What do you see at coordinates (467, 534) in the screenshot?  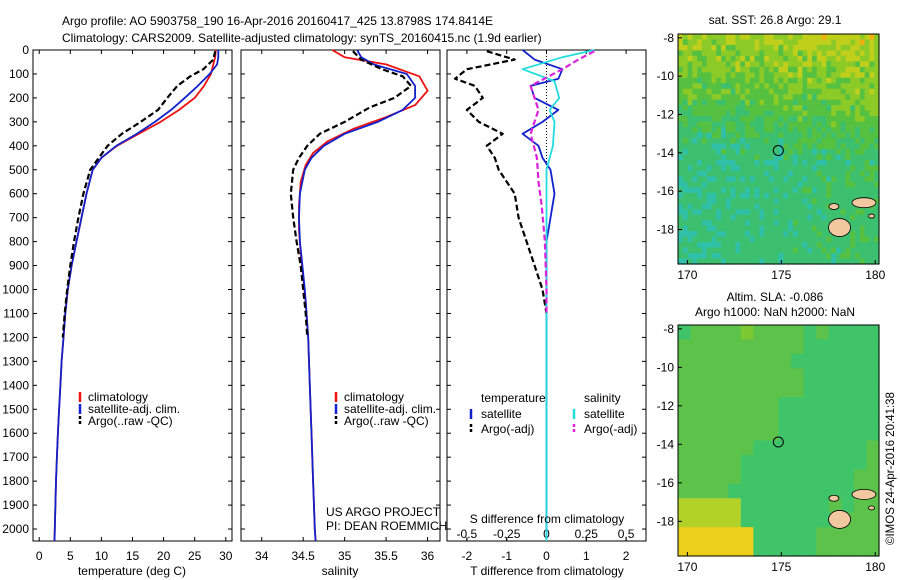 I see `s-tick-label: -0.5` at bounding box center [467, 534].